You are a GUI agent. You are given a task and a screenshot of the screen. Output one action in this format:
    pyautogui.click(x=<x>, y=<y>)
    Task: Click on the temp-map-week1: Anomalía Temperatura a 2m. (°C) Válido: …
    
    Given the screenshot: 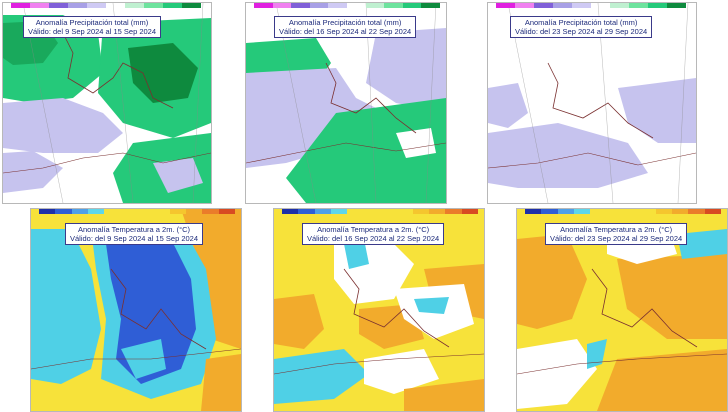 What is the action you would take?
    pyautogui.click(x=136, y=310)
    